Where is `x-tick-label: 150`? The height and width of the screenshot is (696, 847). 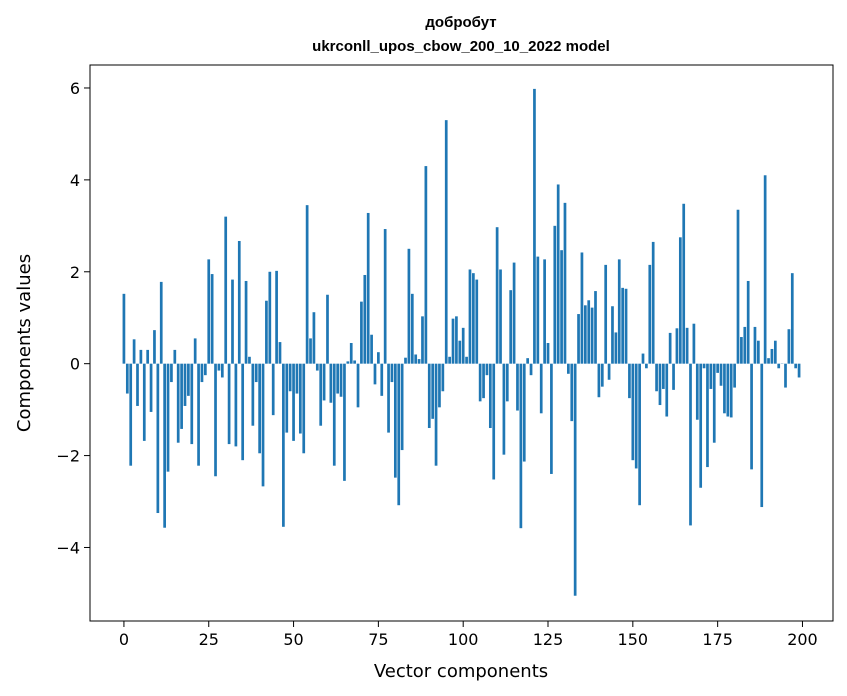 x-tick-label: 150 is located at coordinates (633, 639).